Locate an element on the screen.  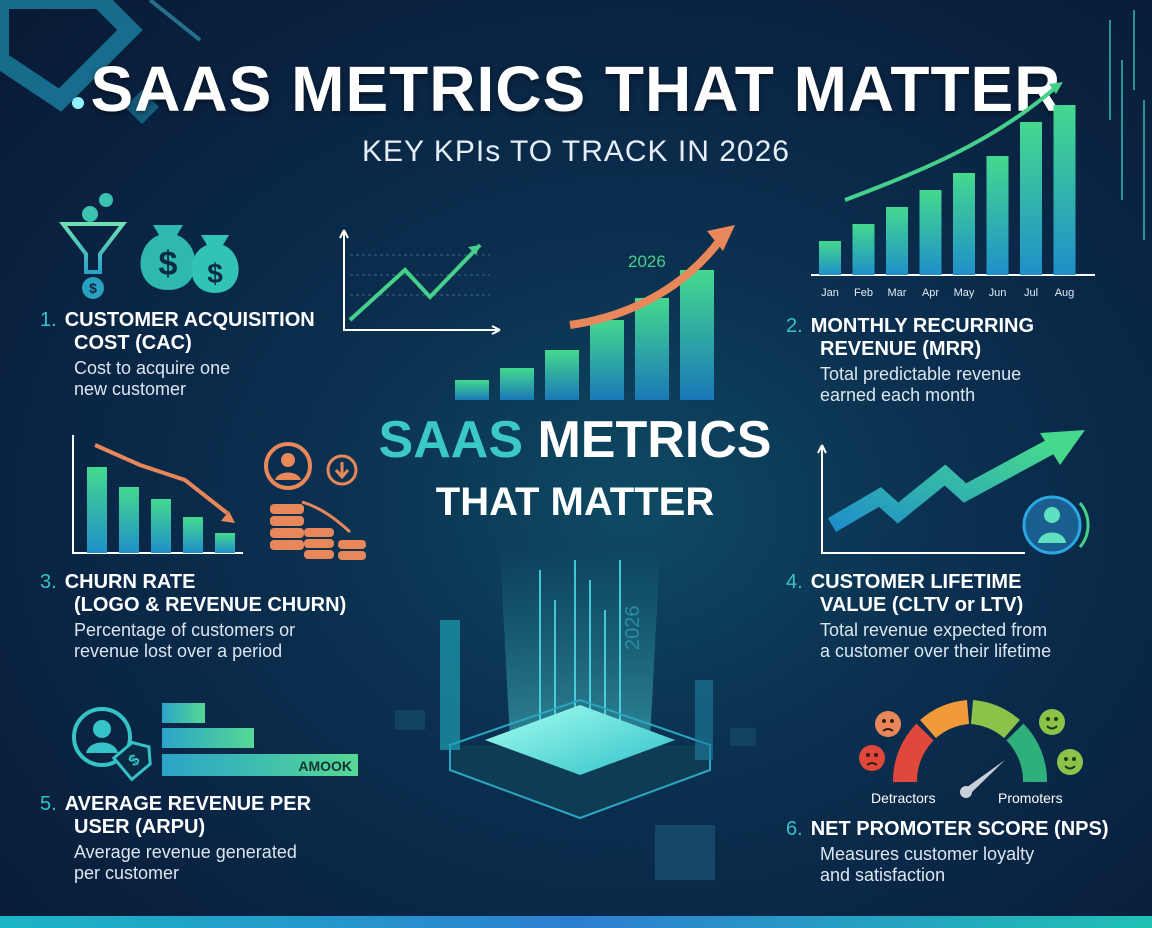
center-subtitle: THAT MATTER is located at coordinates (575, 502).